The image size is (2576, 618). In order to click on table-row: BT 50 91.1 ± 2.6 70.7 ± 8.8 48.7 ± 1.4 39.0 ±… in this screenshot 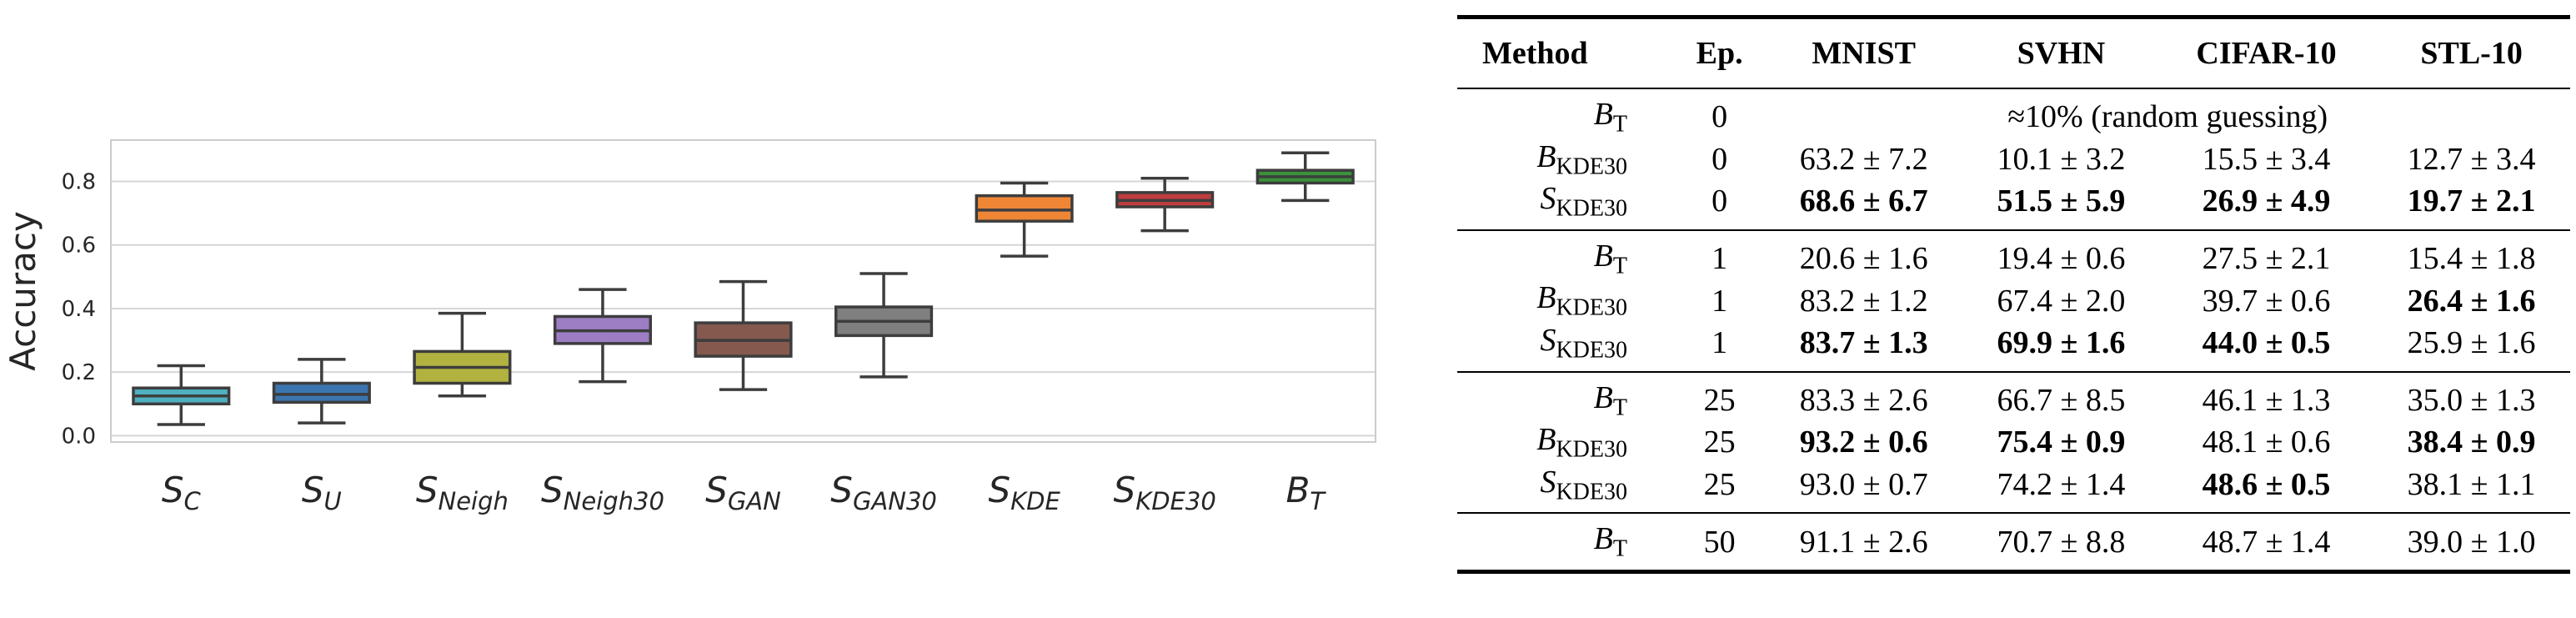, I will do `click(2013, 542)`.